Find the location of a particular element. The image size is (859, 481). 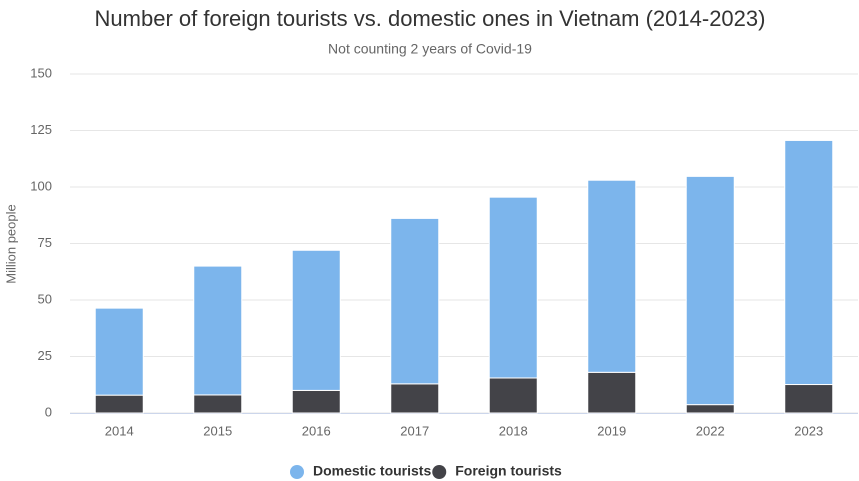

x-tick-label: 2019 is located at coordinates (611, 430).